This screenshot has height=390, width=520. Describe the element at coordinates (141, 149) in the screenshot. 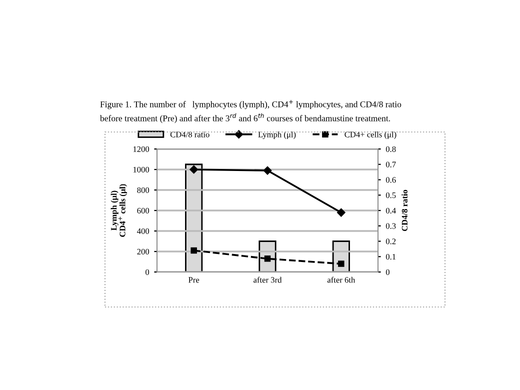

I see `y-tick-label: 1200` at that location.